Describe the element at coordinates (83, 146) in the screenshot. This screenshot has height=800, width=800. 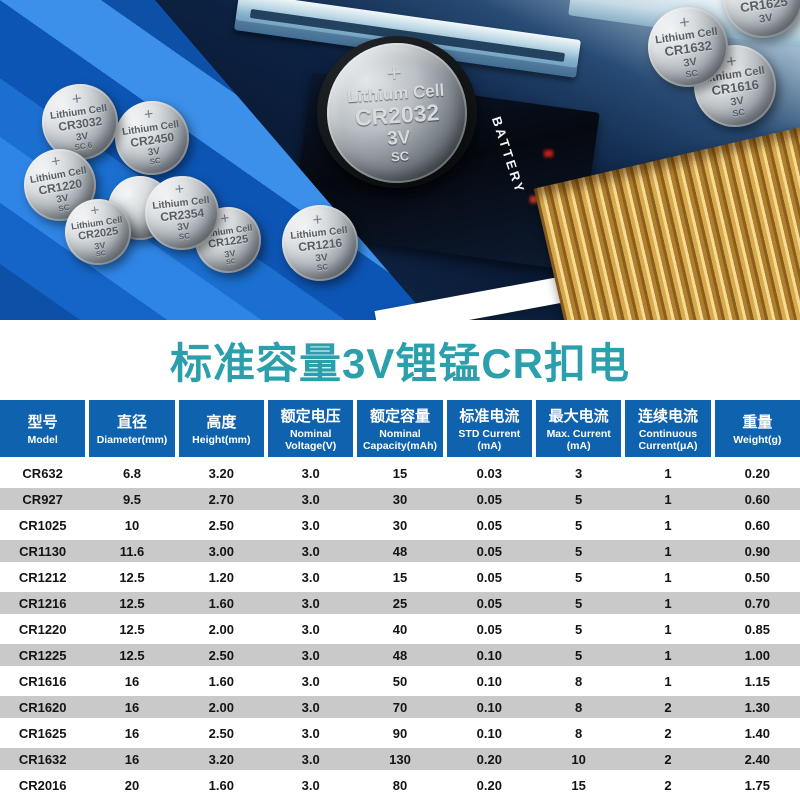
I see `battery-text-code: SC 6` at that location.